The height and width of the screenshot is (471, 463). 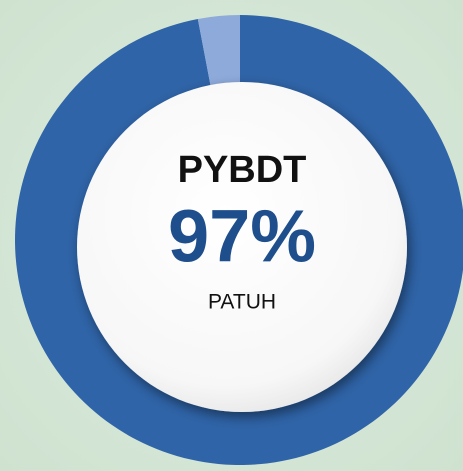 What do you see at coordinates (242, 170) in the screenshot?
I see `chart-title: PYBDT` at bounding box center [242, 170].